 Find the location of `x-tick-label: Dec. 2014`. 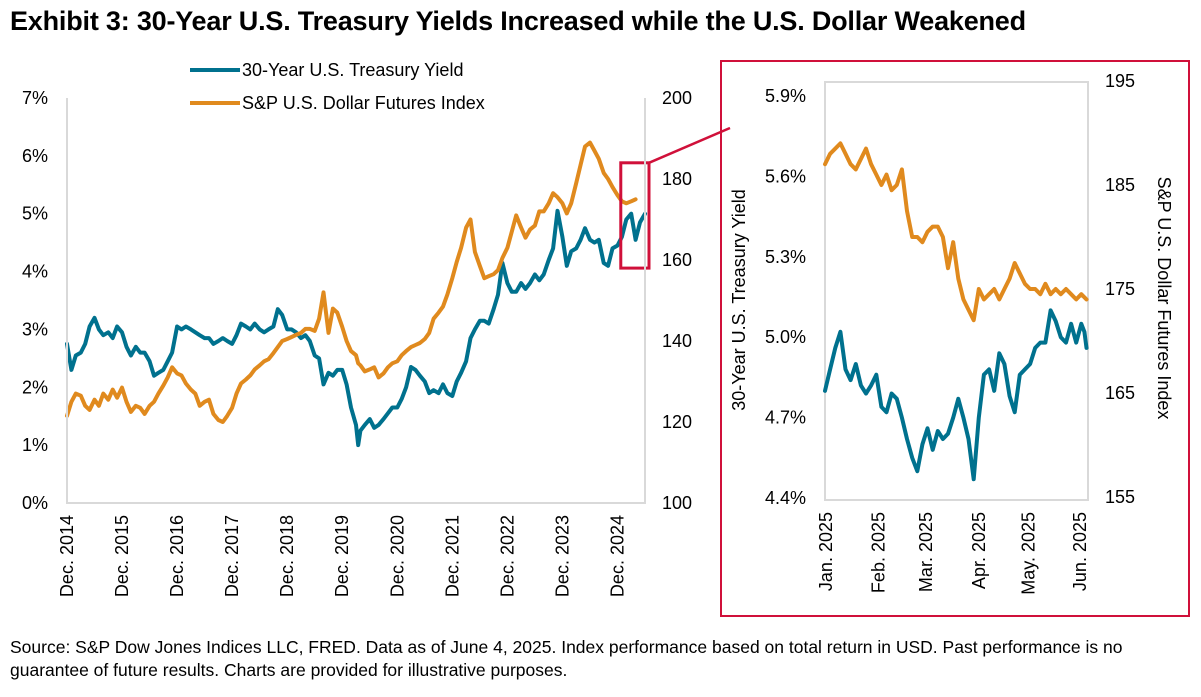

x-tick-label: Dec. 2014 is located at coordinates (67, 556).